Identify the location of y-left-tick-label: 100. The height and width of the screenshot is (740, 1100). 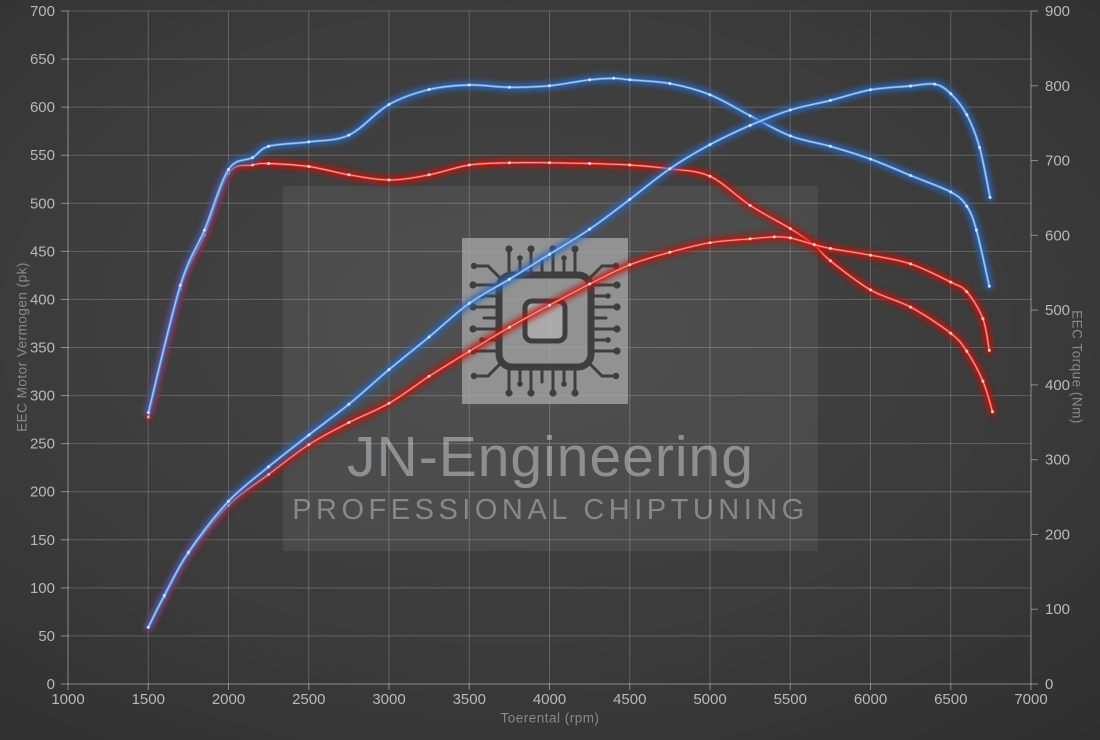
(42, 588).